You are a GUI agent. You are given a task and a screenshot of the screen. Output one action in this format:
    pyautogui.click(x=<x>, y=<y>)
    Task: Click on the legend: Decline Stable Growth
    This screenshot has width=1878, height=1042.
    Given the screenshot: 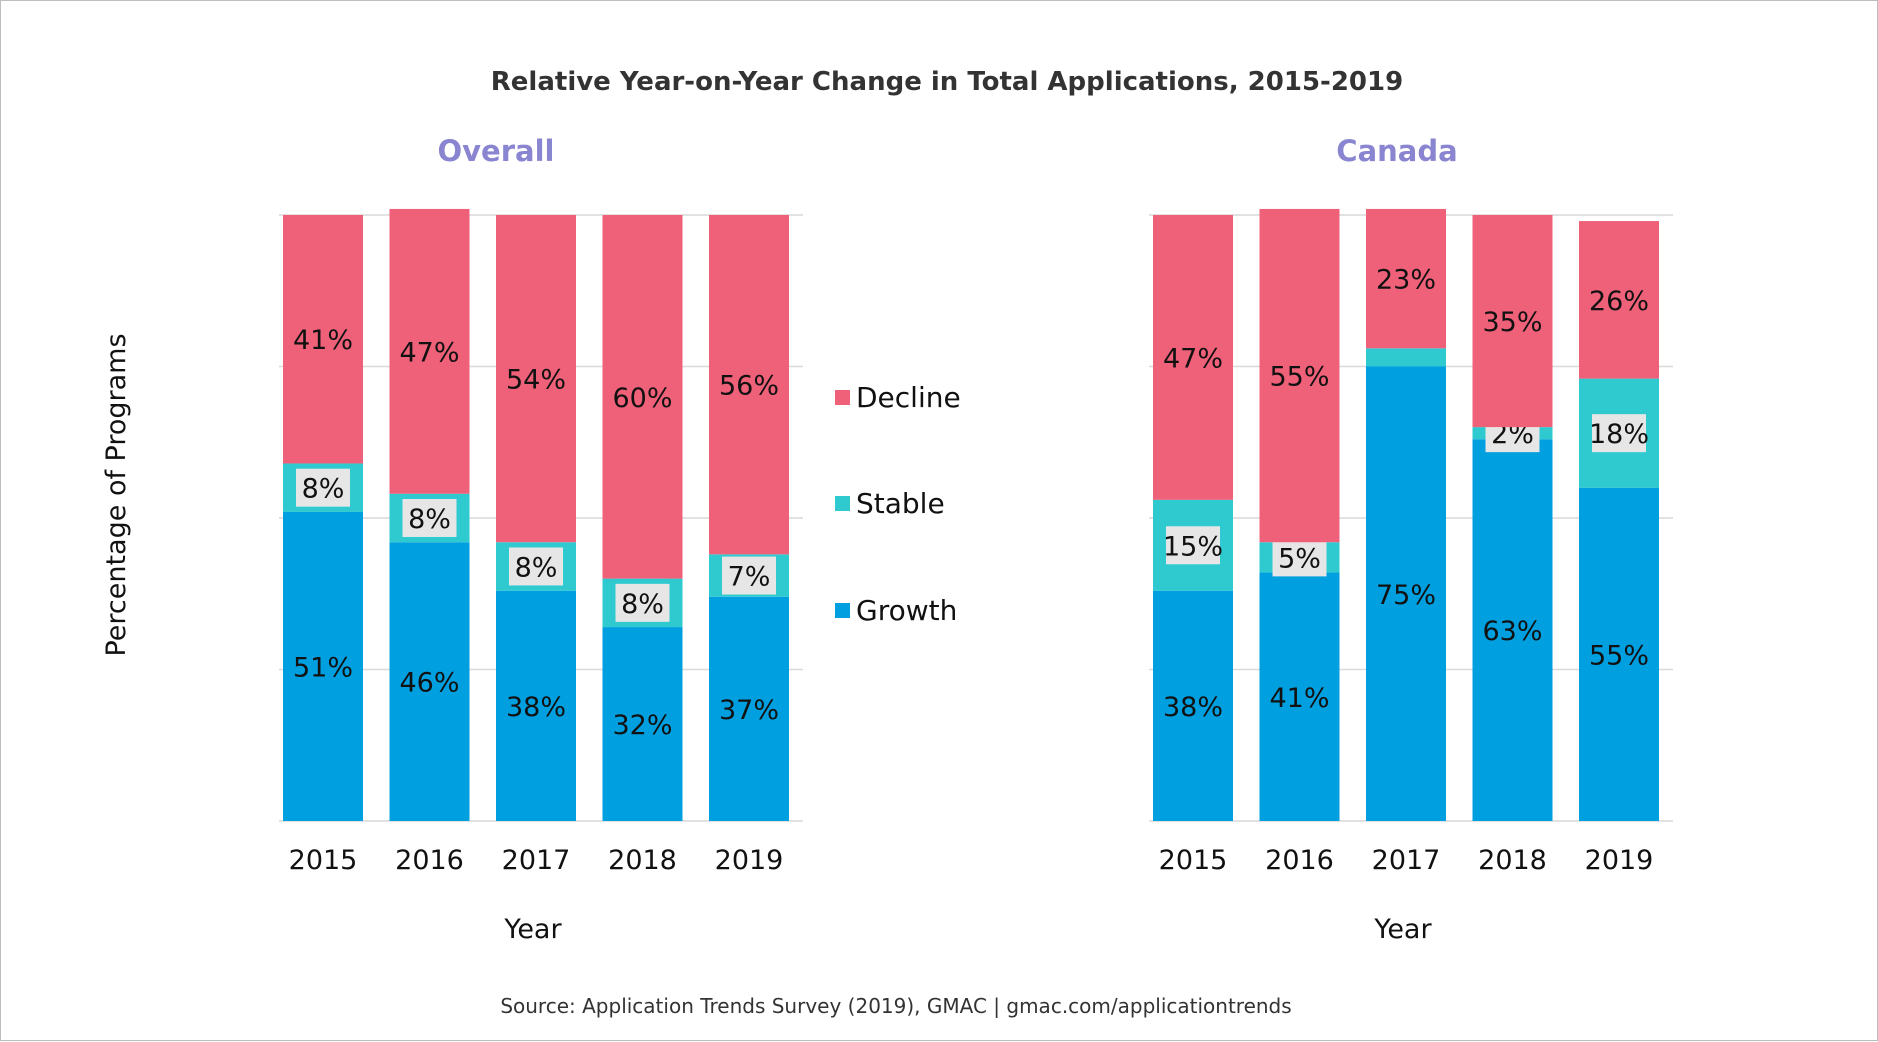 What is the action you would take?
    pyautogui.click(x=898, y=504)
    